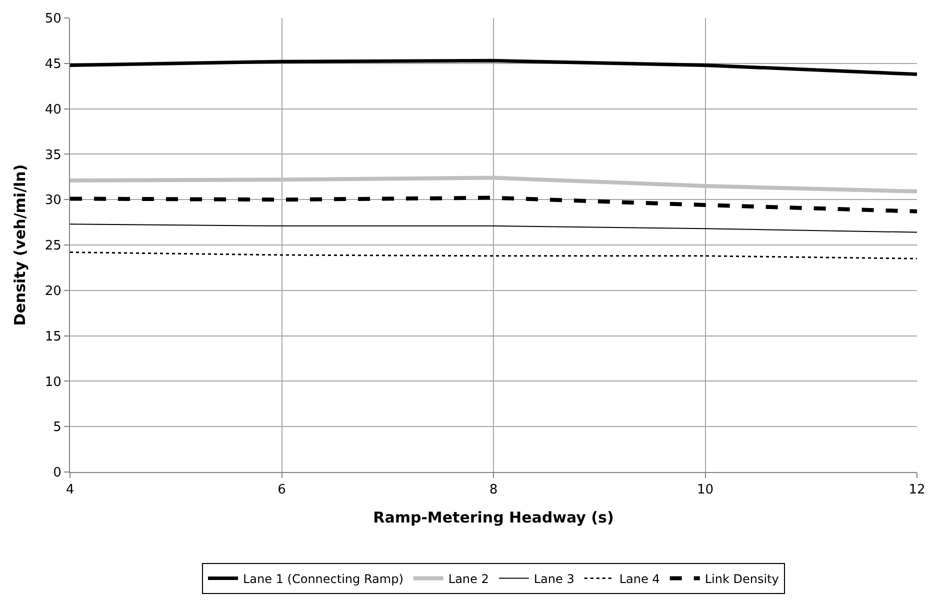 Image resolution: width=937 pixels, height=606 pixels. I want to click on y-tick-label: 35, so click(53, 155).